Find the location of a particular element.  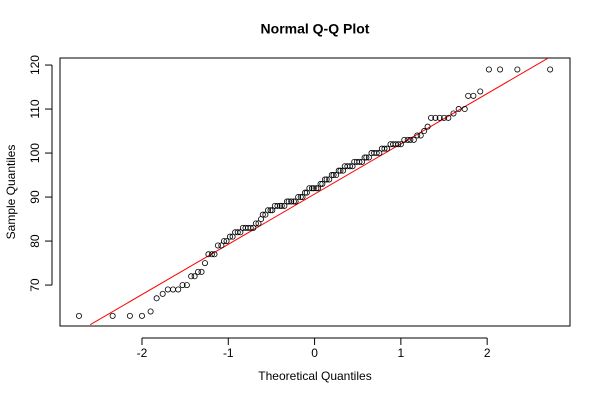

x-tick-label: -1 is located at coordinates (228, 353).